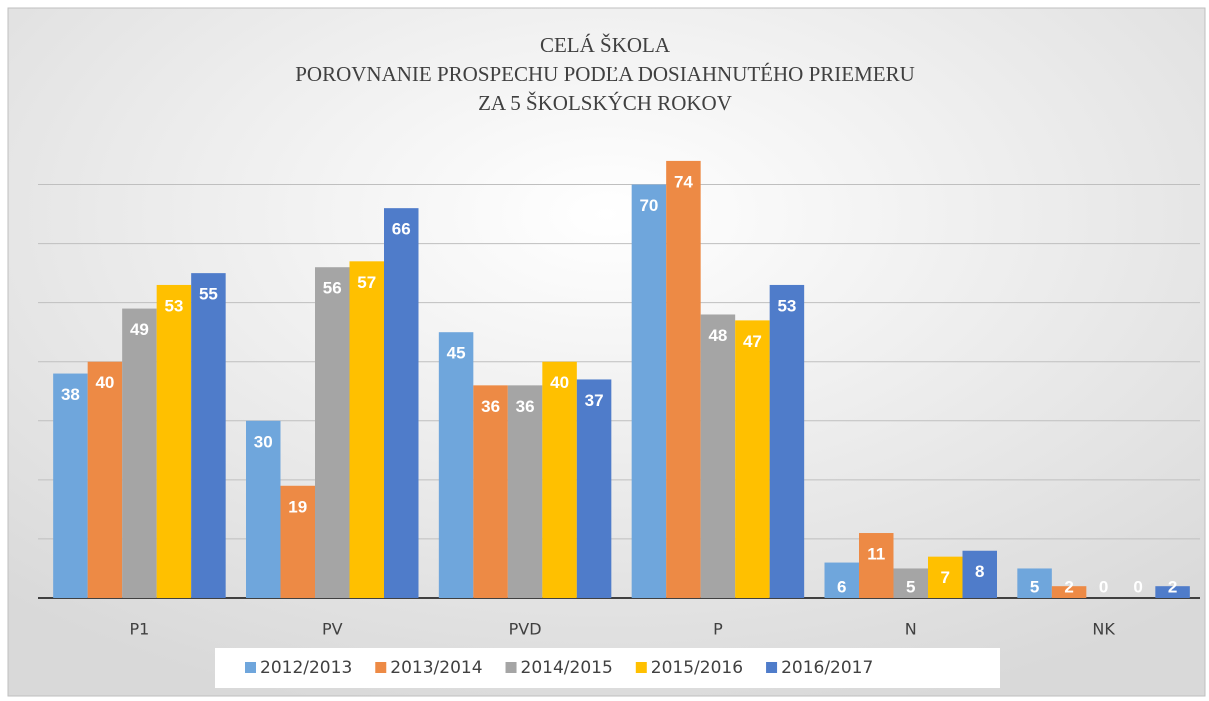  I want to click on data-label: 48, so click(717, 335).